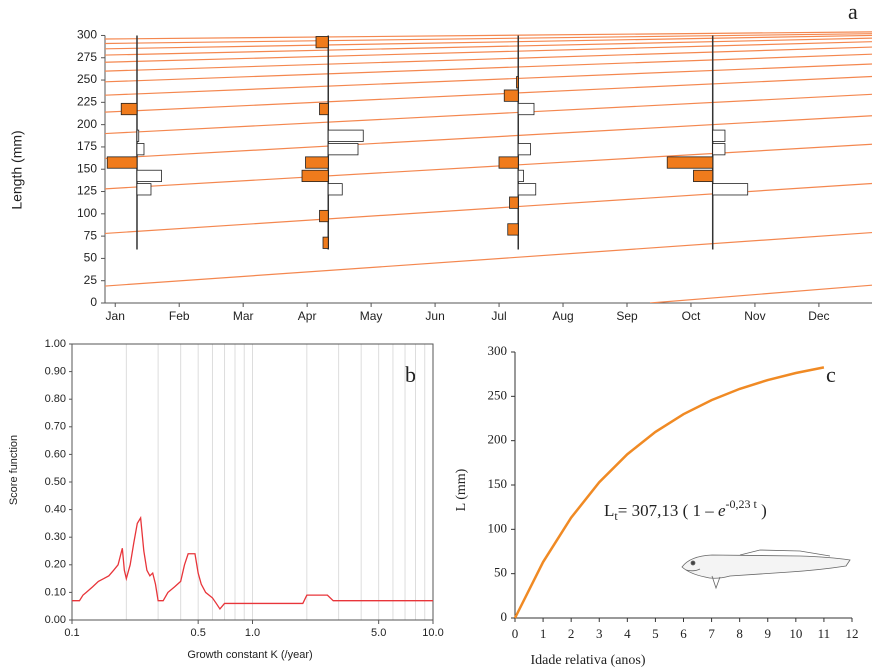  What do you see at coordinates (853, 12) in the screenshot?
I see `panel-label: a` at bounding box center [853, 12].